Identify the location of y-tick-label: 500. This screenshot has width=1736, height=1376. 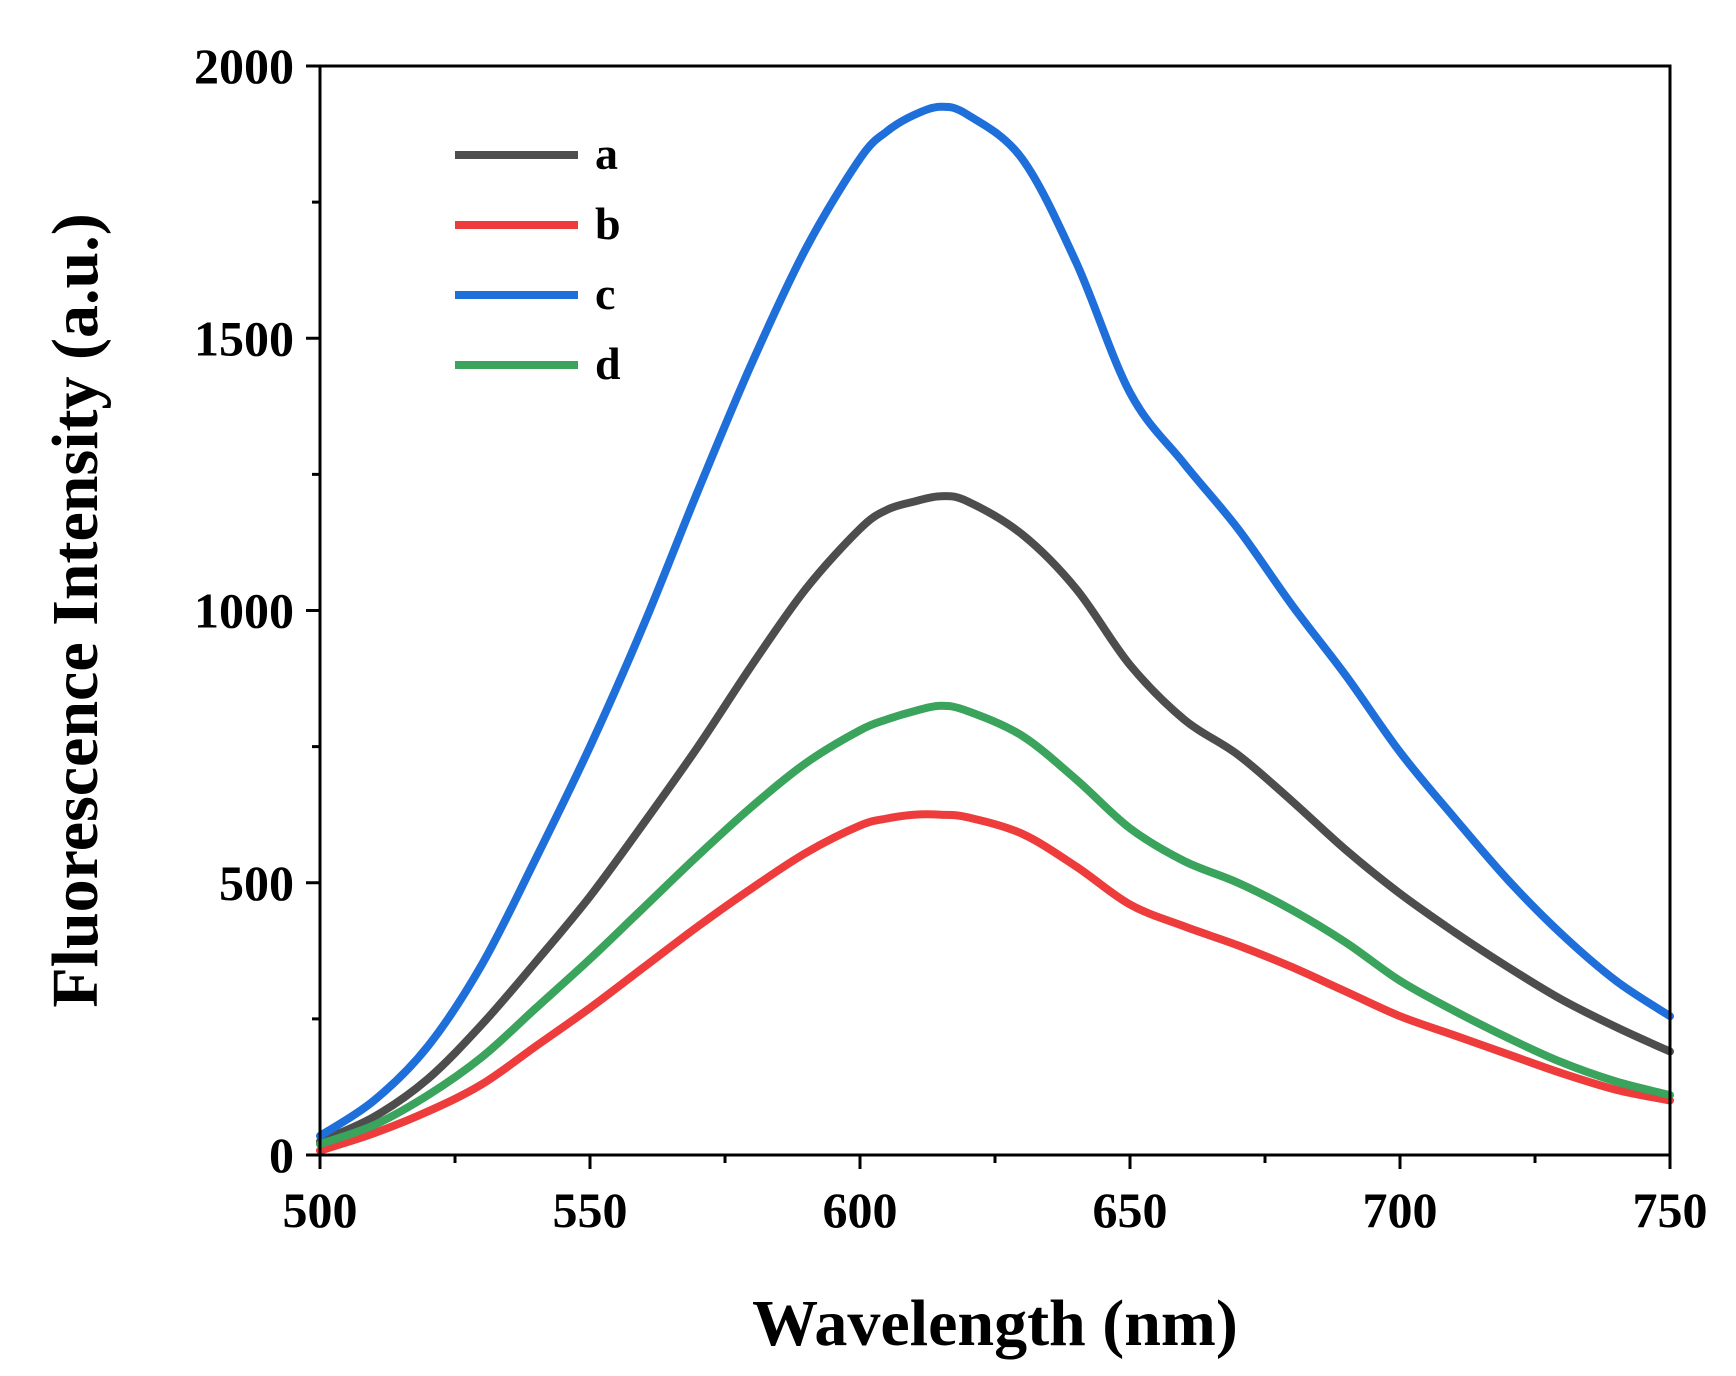
(256, 883).